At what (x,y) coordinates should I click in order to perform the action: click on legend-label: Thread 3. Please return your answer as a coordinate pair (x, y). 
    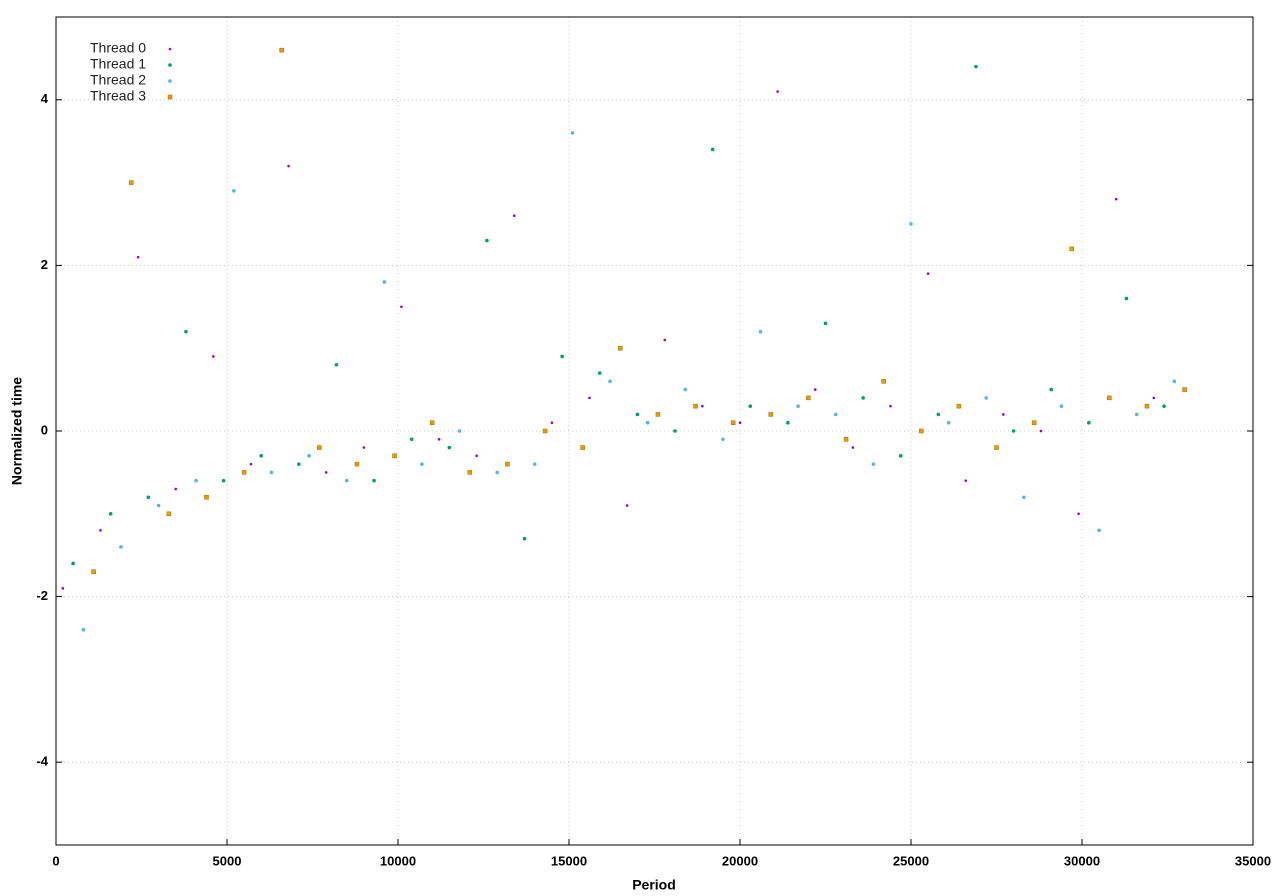
    Looking at the image, I should click on (118, 96).